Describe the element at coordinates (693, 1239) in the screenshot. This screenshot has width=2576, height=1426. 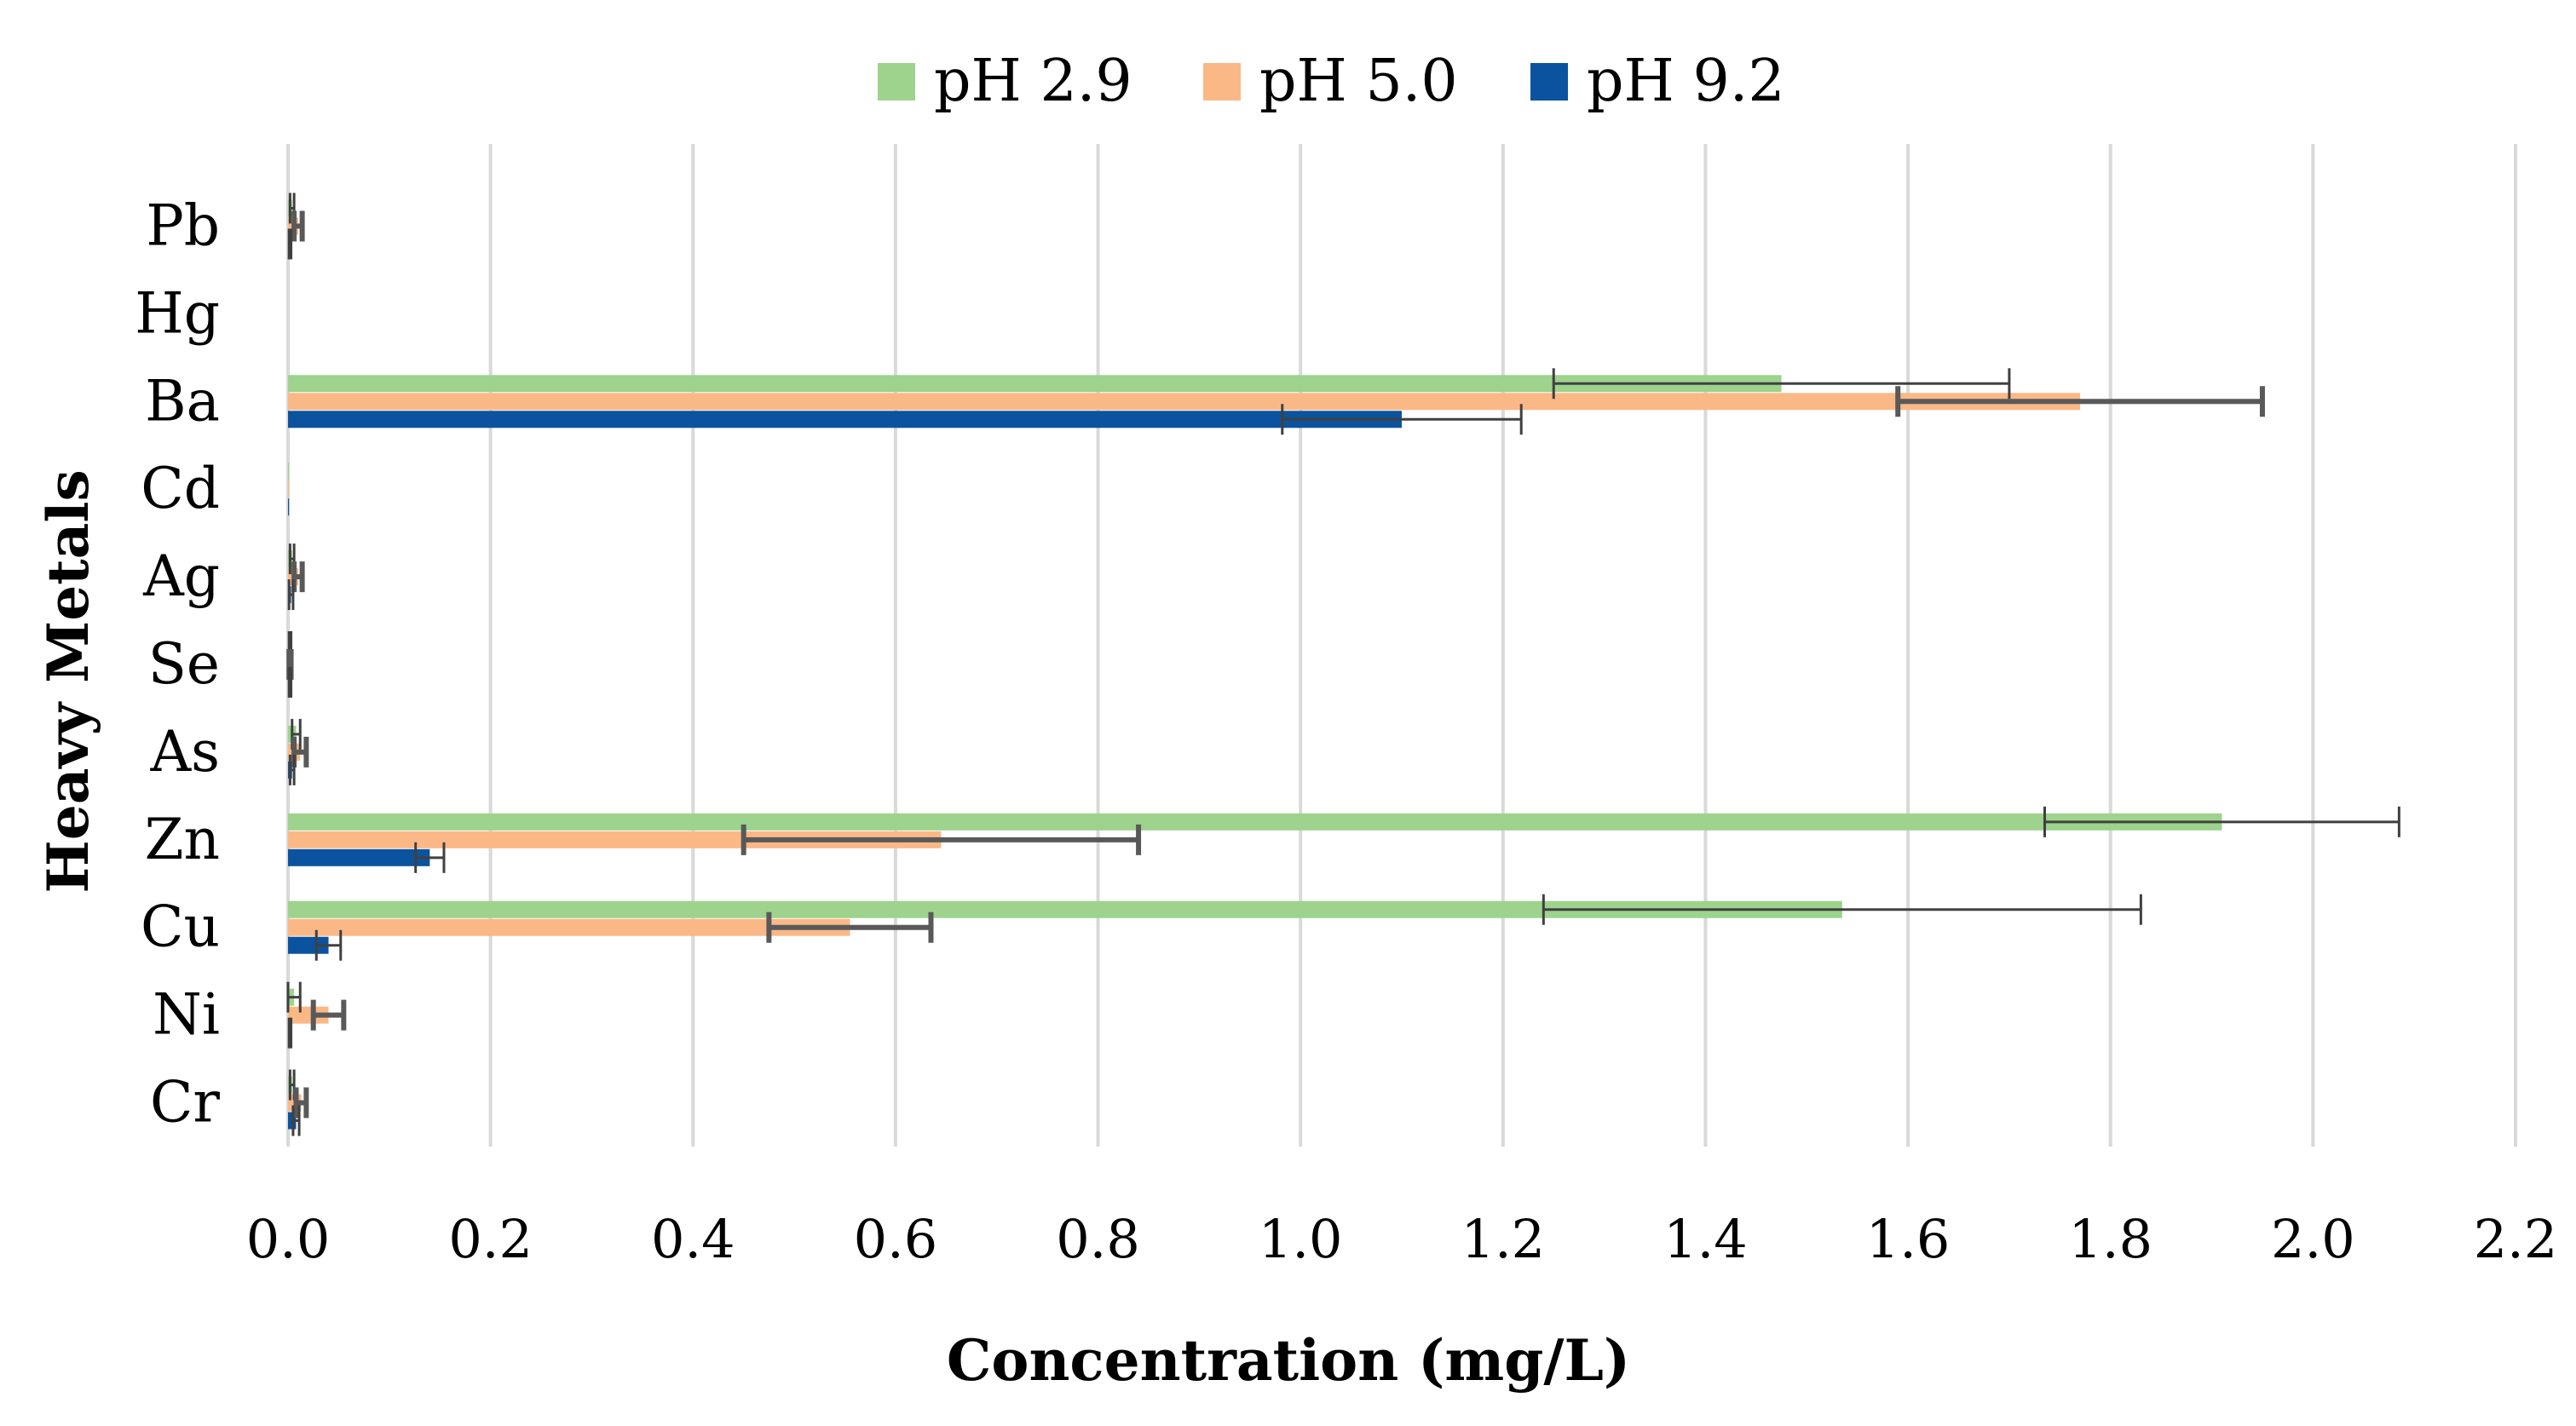
I see `x-tick-label: 0.4` at that location.